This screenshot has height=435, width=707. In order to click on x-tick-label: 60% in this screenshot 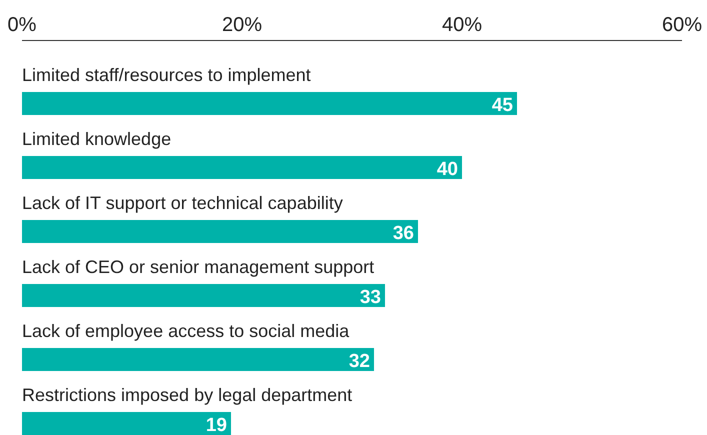, I will do `click(682, 25)`.